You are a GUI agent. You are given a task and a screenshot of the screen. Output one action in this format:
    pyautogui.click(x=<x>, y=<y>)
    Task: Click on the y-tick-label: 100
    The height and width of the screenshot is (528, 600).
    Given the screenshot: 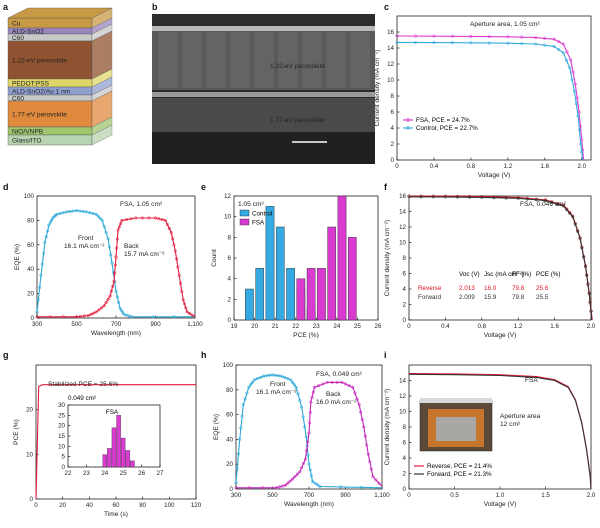 What is the action you would take?
    pyautogui.click(x=29, y=196)
    